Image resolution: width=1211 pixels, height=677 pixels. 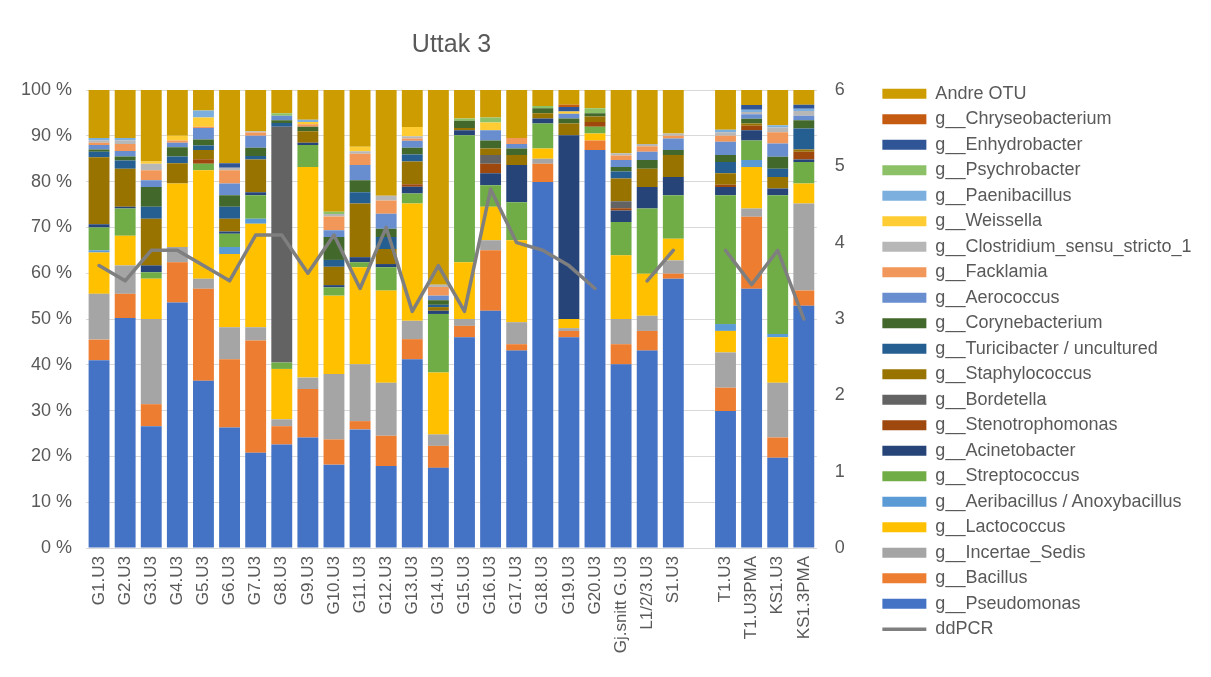 I want to click on legend-label: g__Clostridium_sensu_stricto_1, so click(x=1063, y=246).